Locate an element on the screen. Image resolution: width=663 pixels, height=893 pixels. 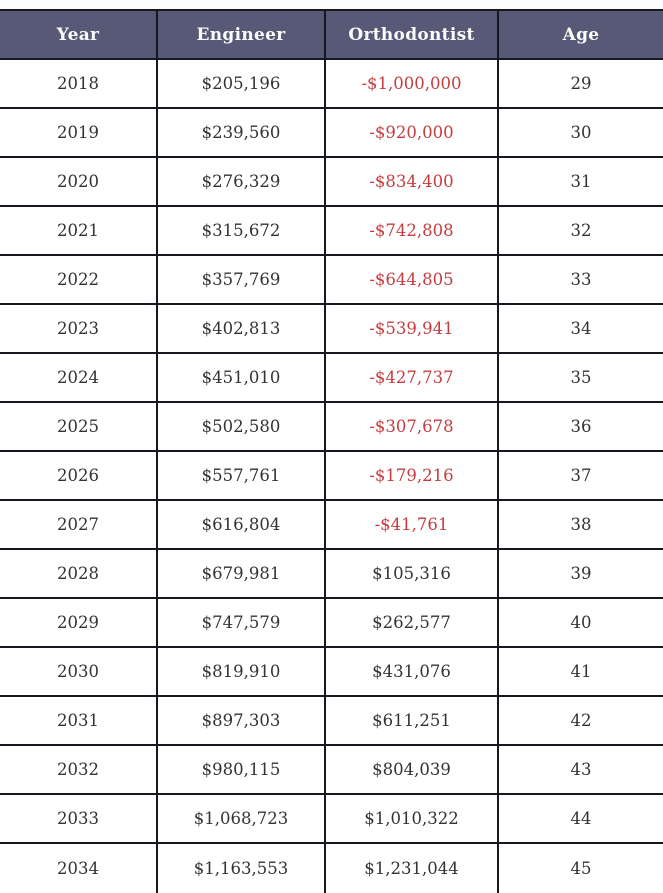
table-row: 2025 $502,580 -$307,678 36 is located at coordinates (331, 427).